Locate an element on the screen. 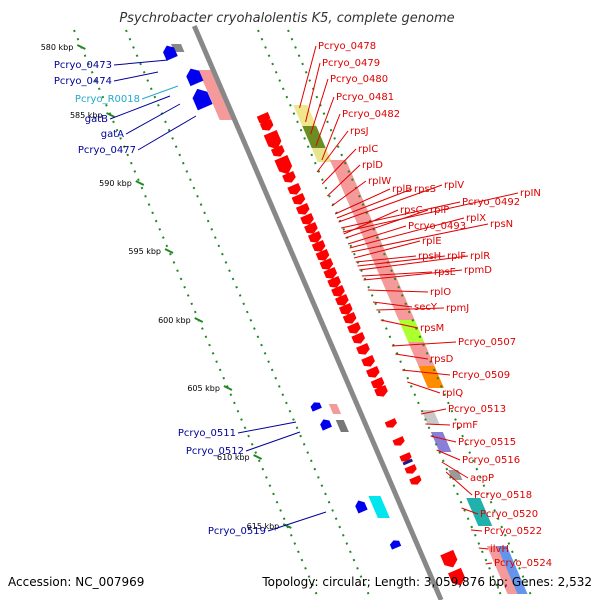 This screenshot has width=600, height=600. forward-gene-label: rplB is located at coordinates (402, 189).